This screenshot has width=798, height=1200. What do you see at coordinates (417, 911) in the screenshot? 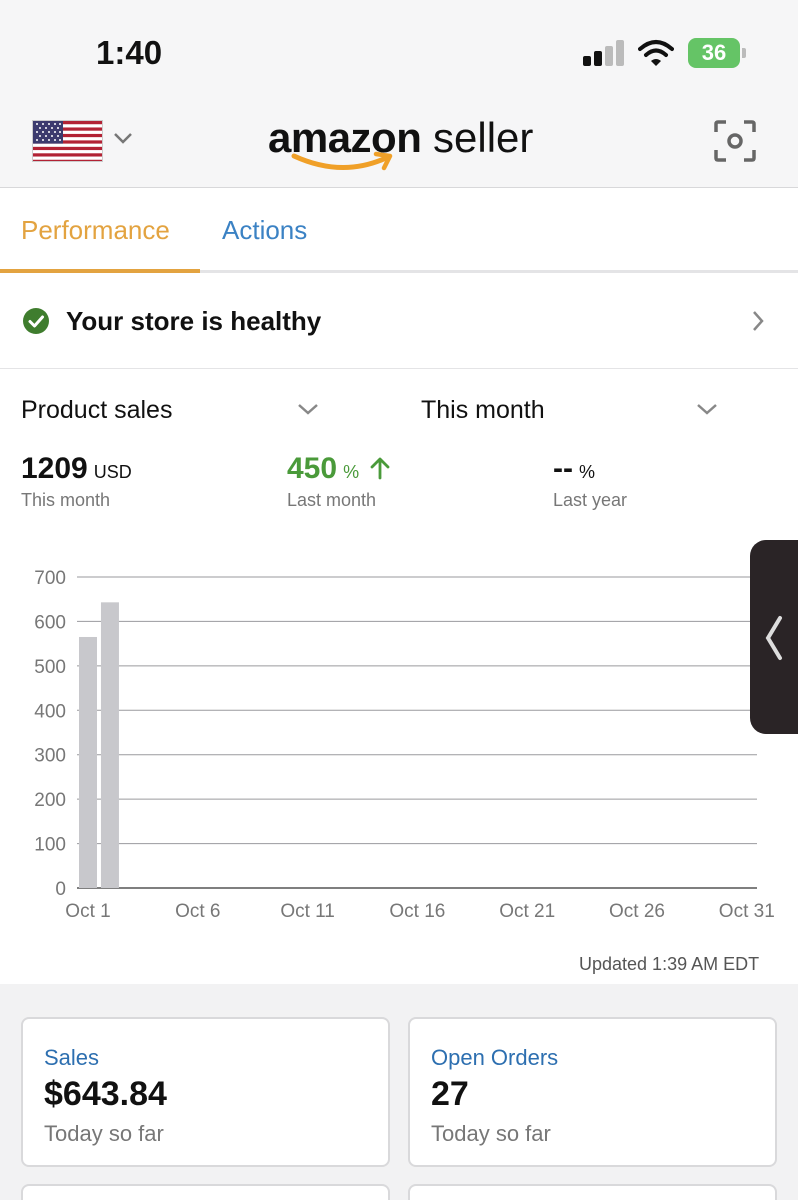
I see `x-tick-label: Oct 16` at bounding box center [417, 911].